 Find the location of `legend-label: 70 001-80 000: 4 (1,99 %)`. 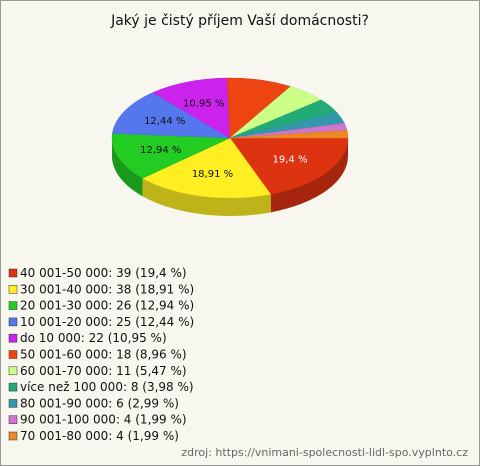

legend-label: 70 001-80 000: 4 (1,99 %) is located at coordinates (99, 436).